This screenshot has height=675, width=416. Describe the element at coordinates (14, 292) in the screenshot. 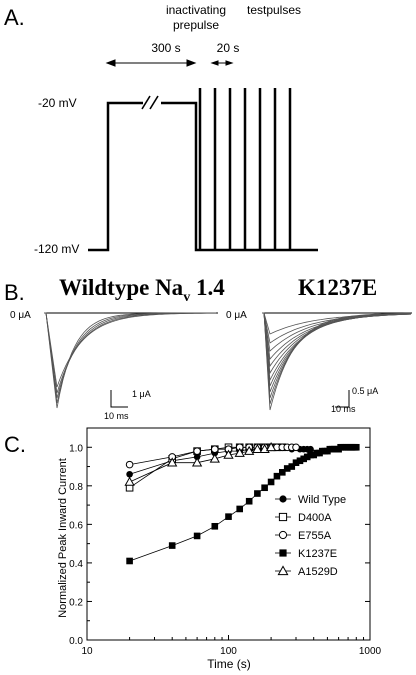

I see `panel-b-label: B.` at that location.